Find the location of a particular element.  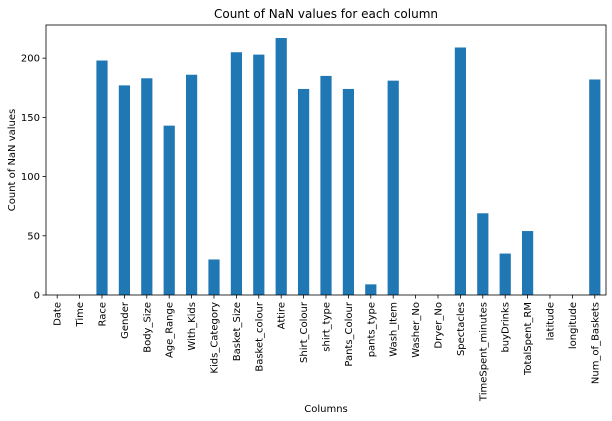

x-tick-label: Shirt_Colour is located at coordinates (304, 332).